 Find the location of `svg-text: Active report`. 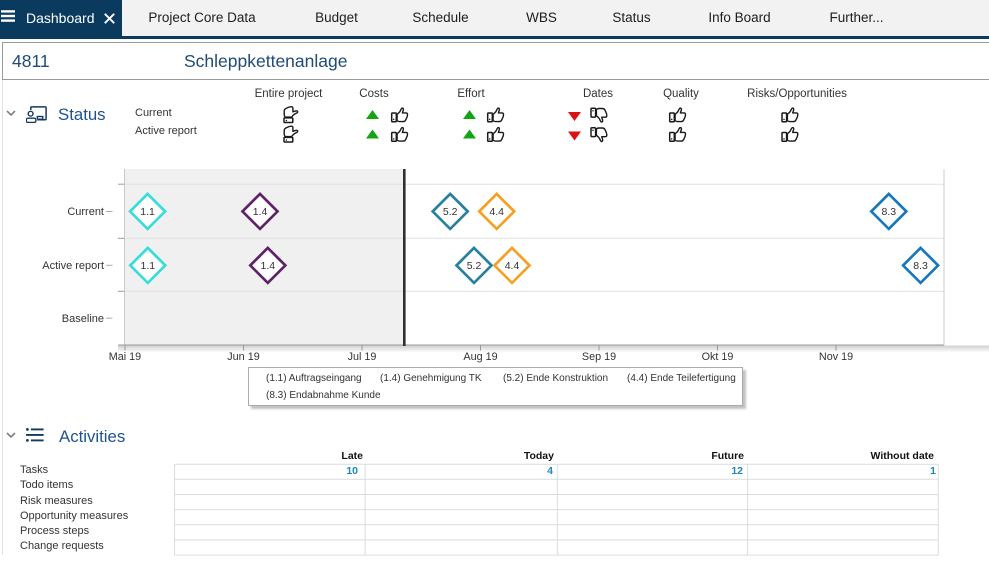

svg-text: Active report is located at coordinates (73, 266).